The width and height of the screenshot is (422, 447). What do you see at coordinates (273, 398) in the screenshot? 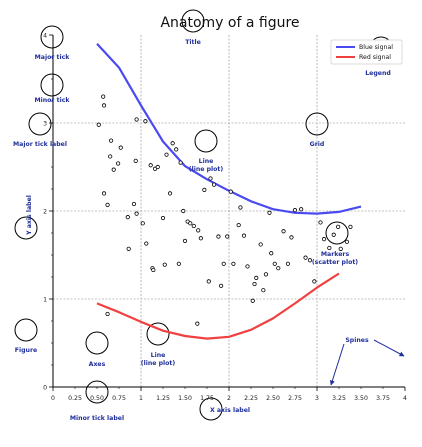
I see `minor-tick-label-x: 2.50` at bounding box center [273, 398].